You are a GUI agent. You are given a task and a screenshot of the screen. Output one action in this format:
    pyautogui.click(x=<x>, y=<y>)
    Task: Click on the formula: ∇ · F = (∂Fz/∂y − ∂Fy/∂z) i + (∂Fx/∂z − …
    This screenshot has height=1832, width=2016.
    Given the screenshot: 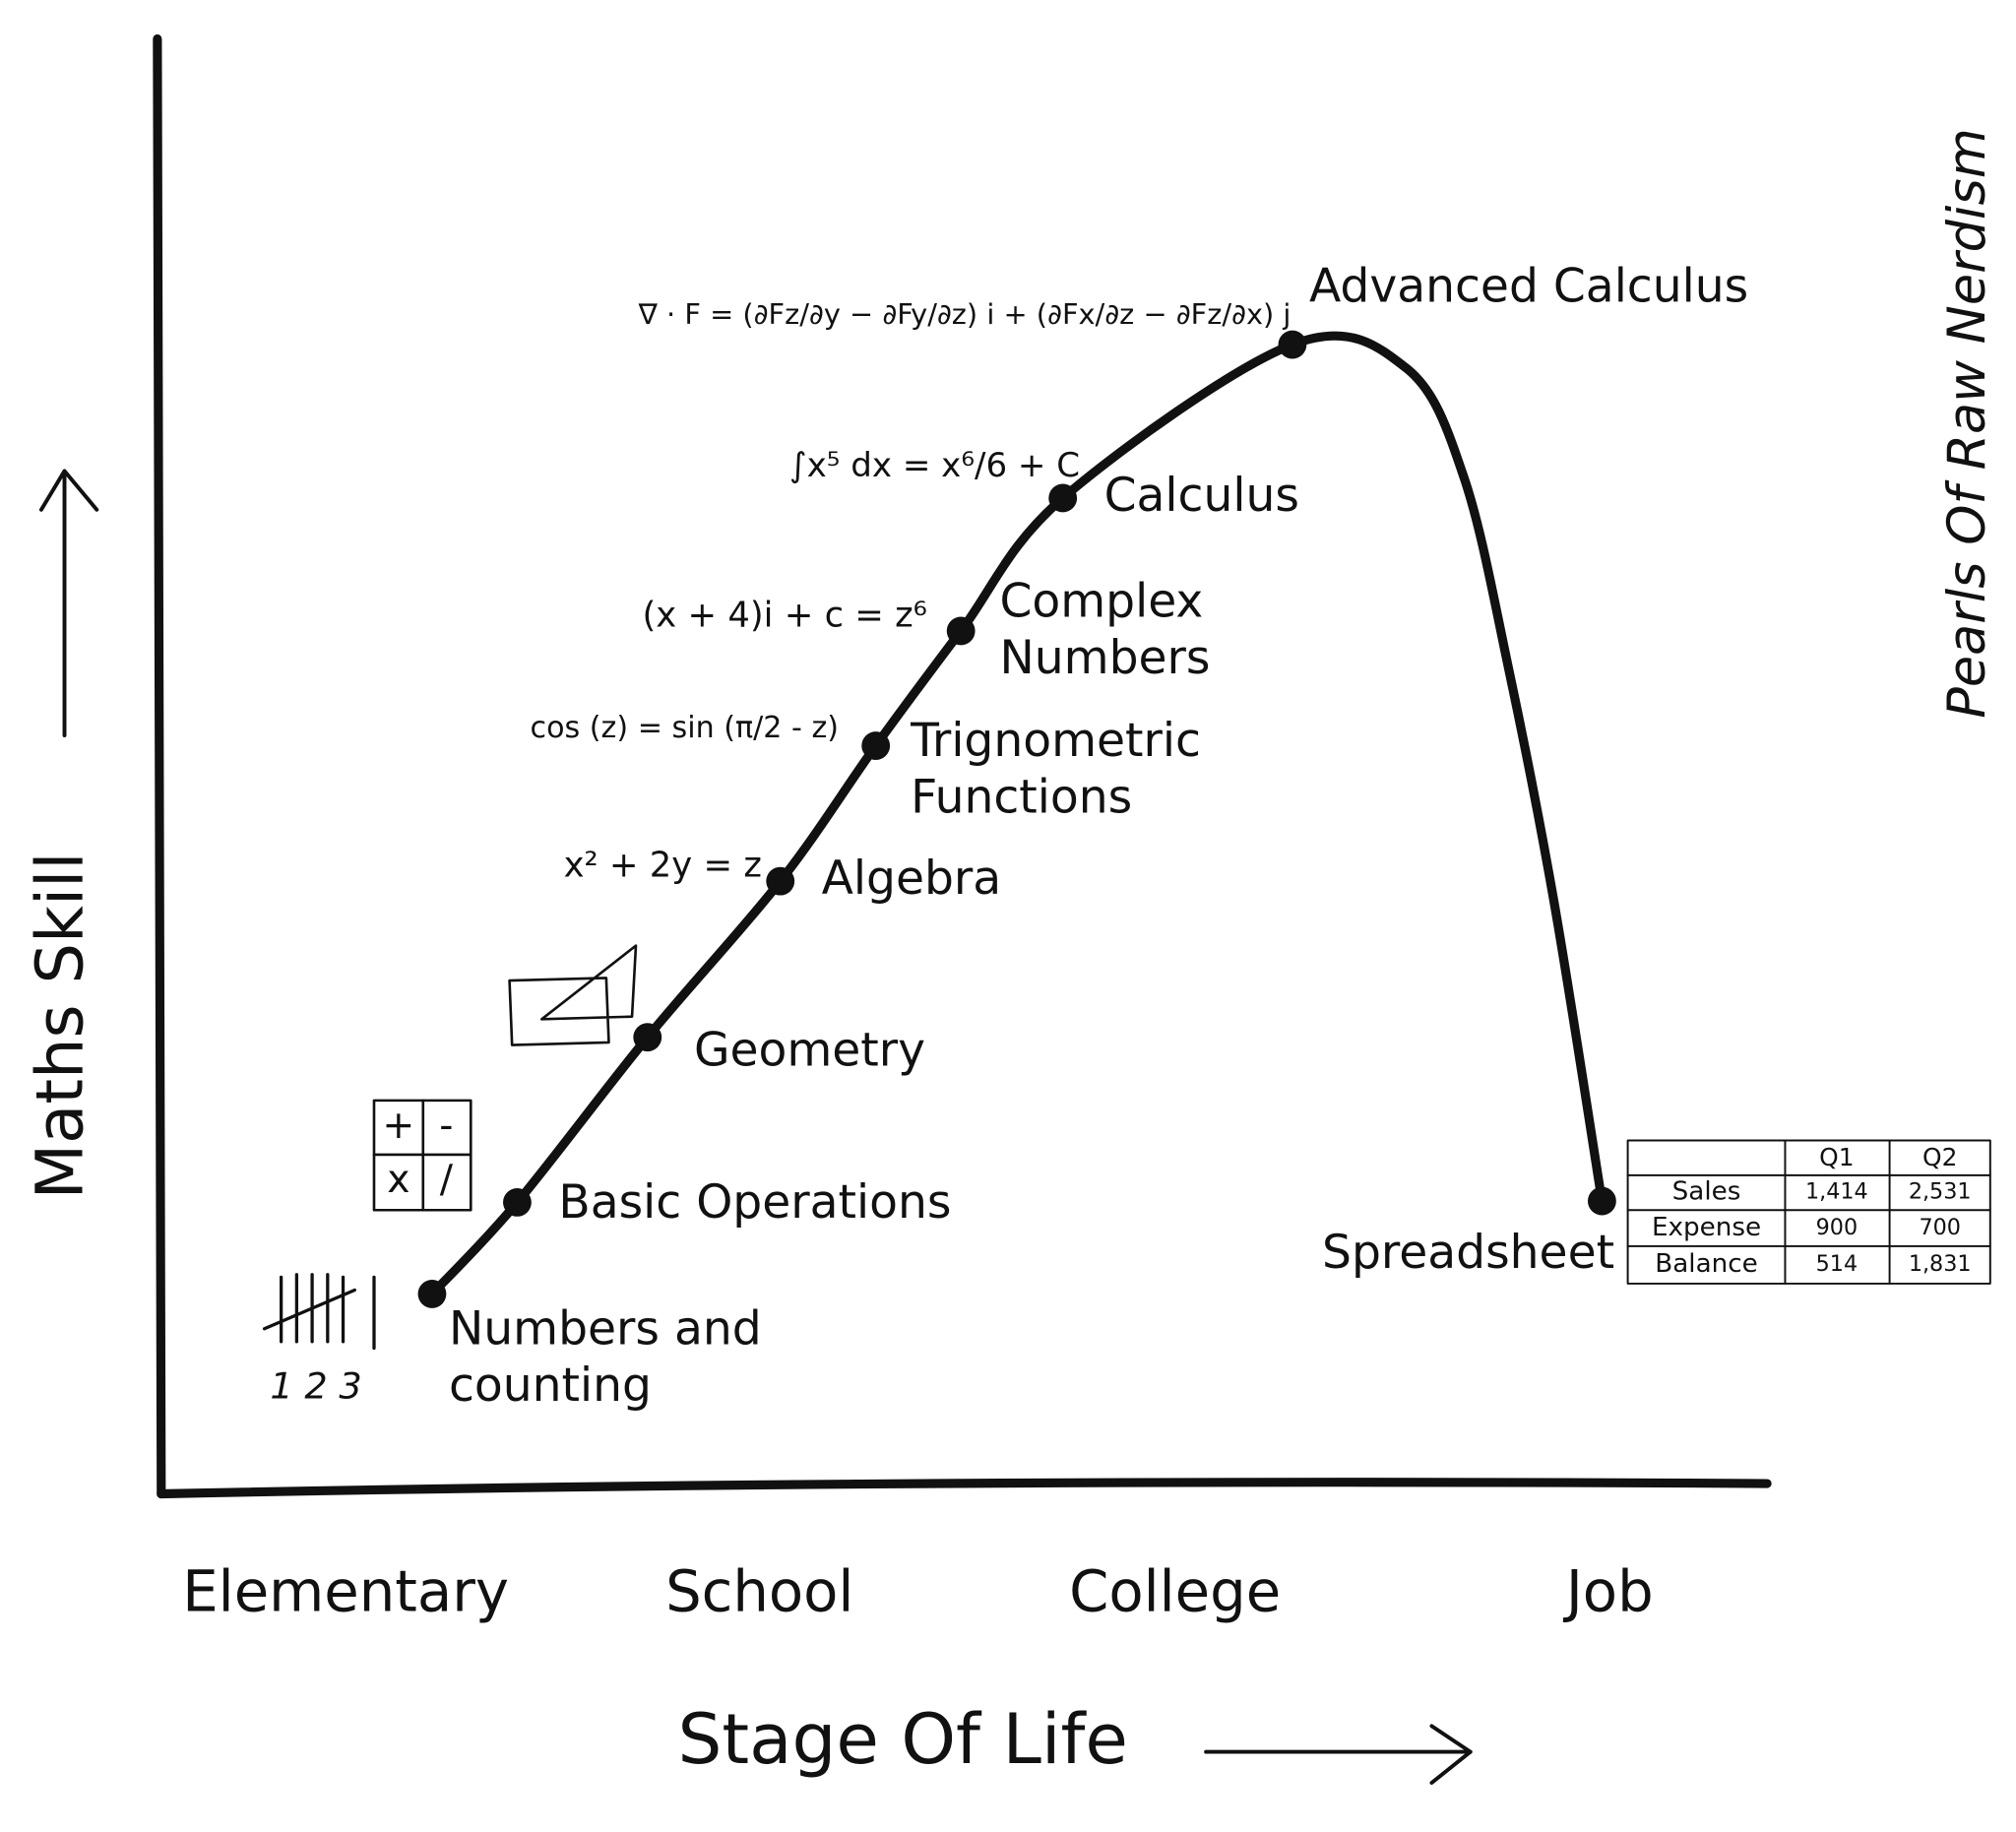 What is the action you would take?
    pyautogui.click(x=965, y=314)
    